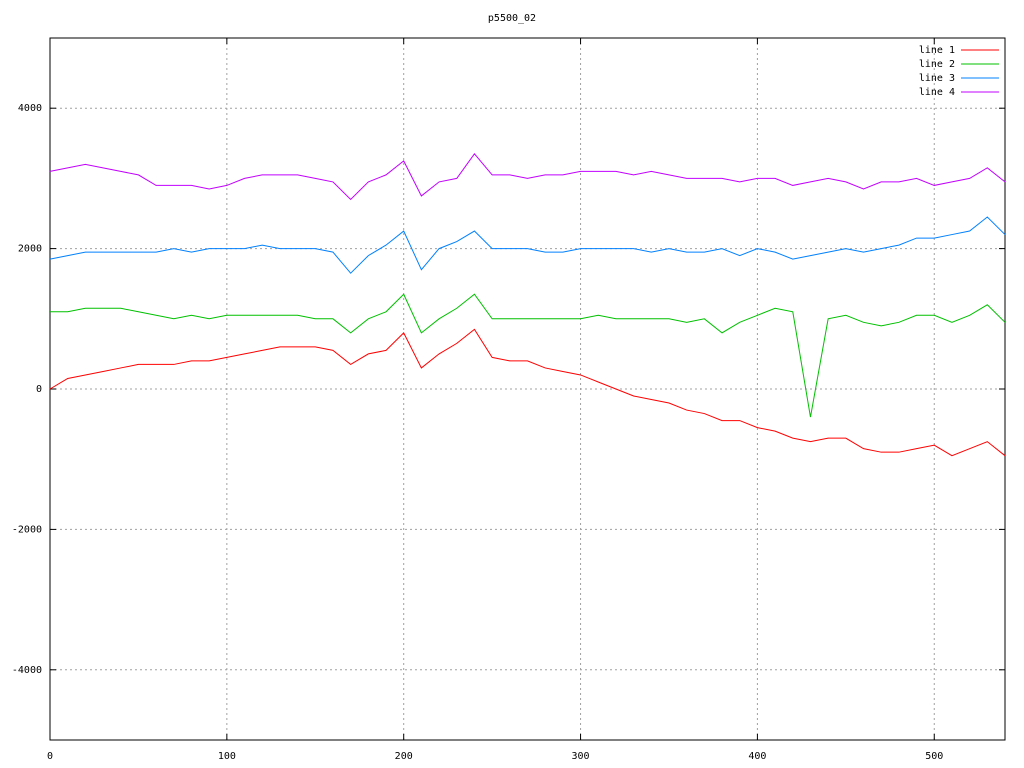  Describe the element at coordinates (30, 108) in the screenshot. I see `y-tick-label: 4000` at that location.